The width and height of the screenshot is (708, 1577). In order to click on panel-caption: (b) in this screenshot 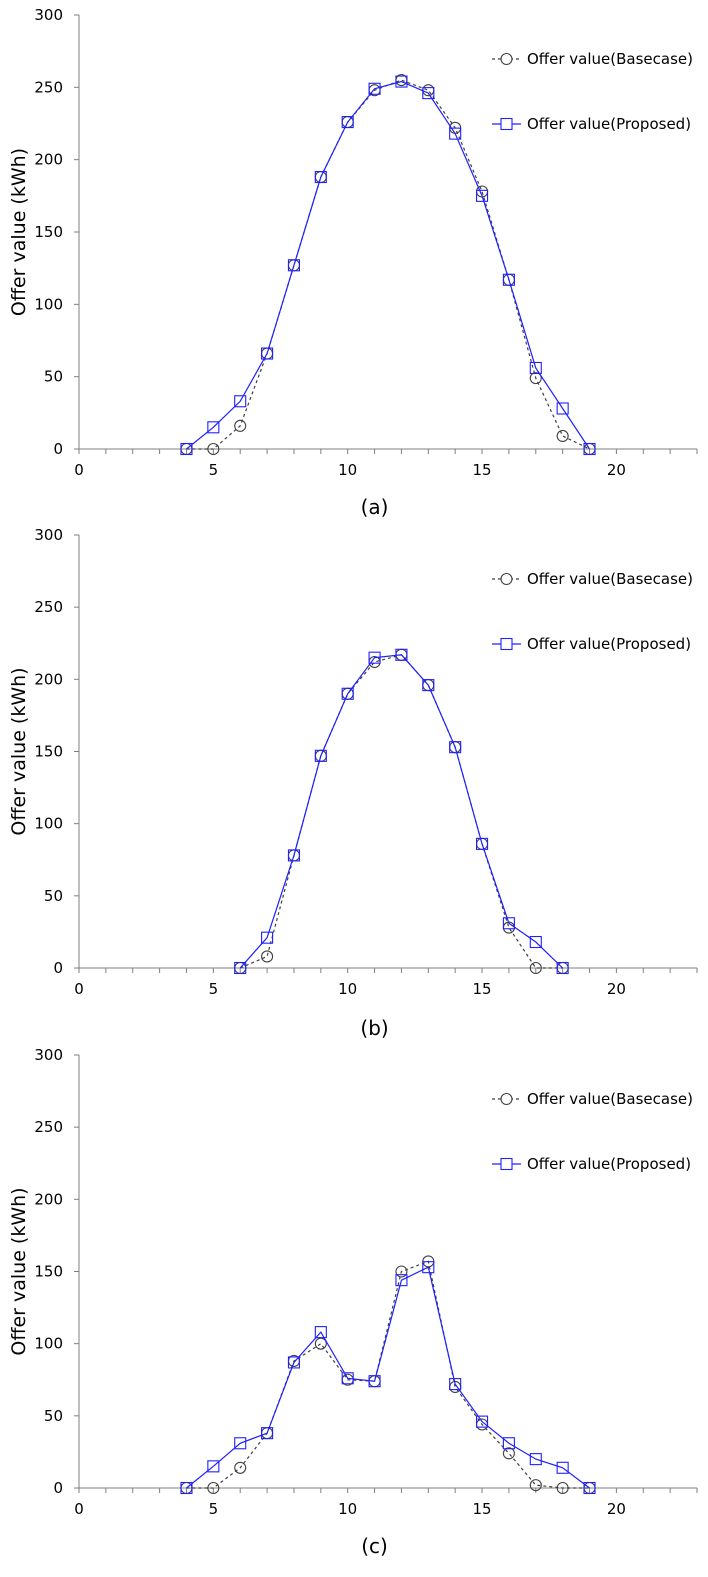, I will do `click(374, 1028)`.